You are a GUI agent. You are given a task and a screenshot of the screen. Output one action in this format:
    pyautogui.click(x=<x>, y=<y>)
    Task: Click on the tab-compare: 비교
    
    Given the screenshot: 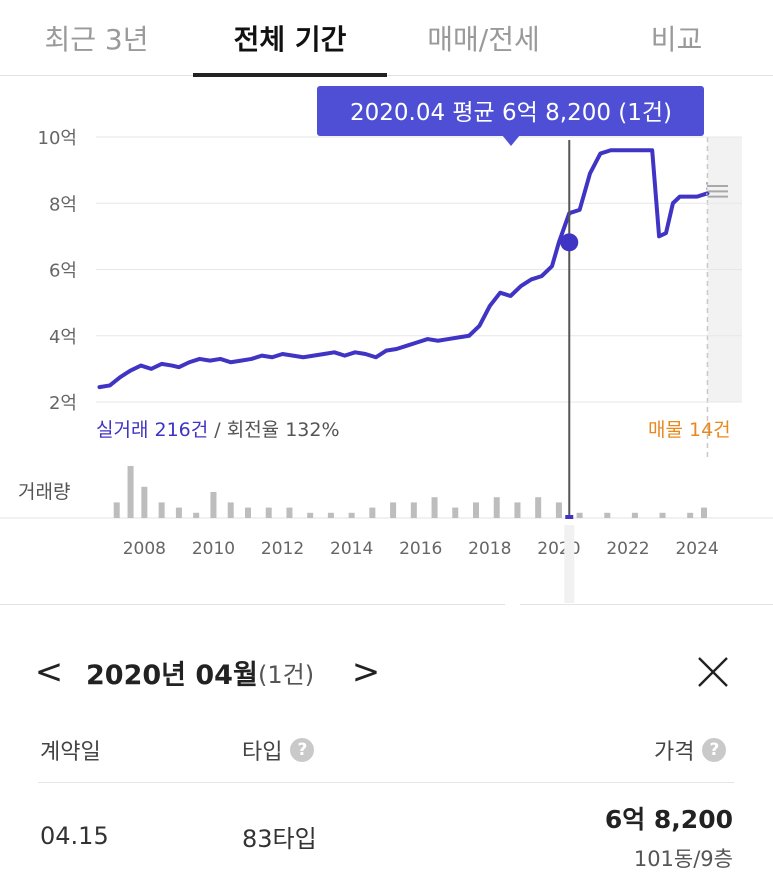 What is the action you would take?
    pyautogui.click(x=676, y=39)
    